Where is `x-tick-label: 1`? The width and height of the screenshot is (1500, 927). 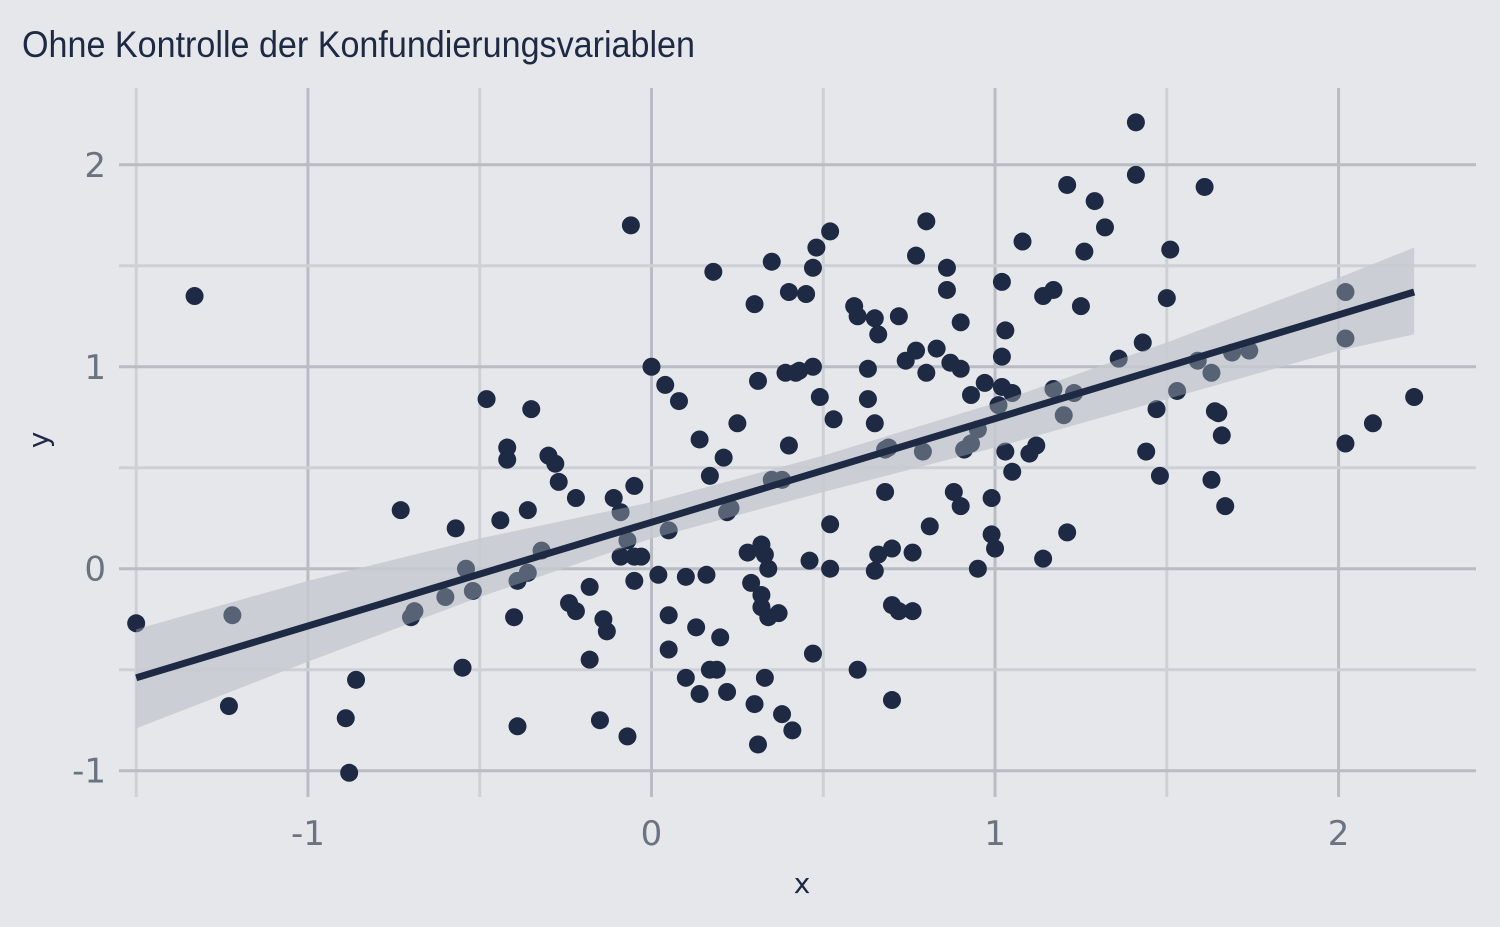
x-tick-label: 1 is located at coordinates (995, 834).